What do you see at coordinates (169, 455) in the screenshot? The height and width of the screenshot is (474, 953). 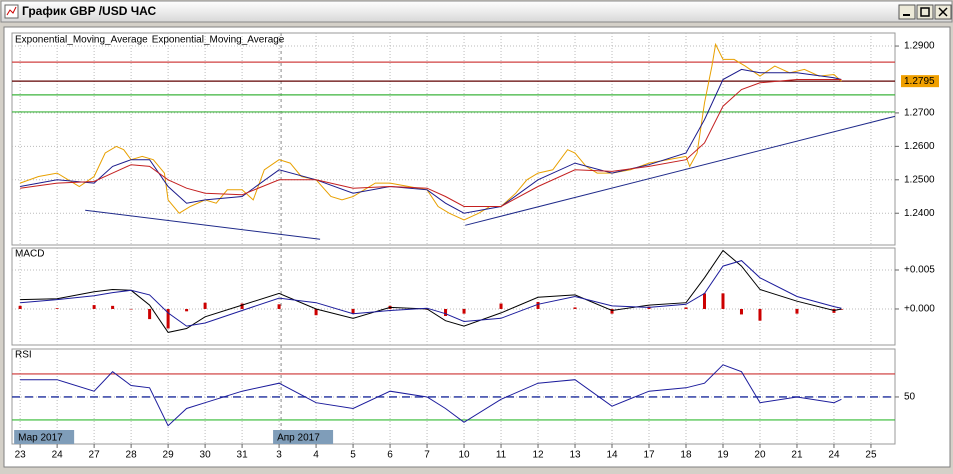 I see `x-tick-label: 29` at bounding box center [169, 455].